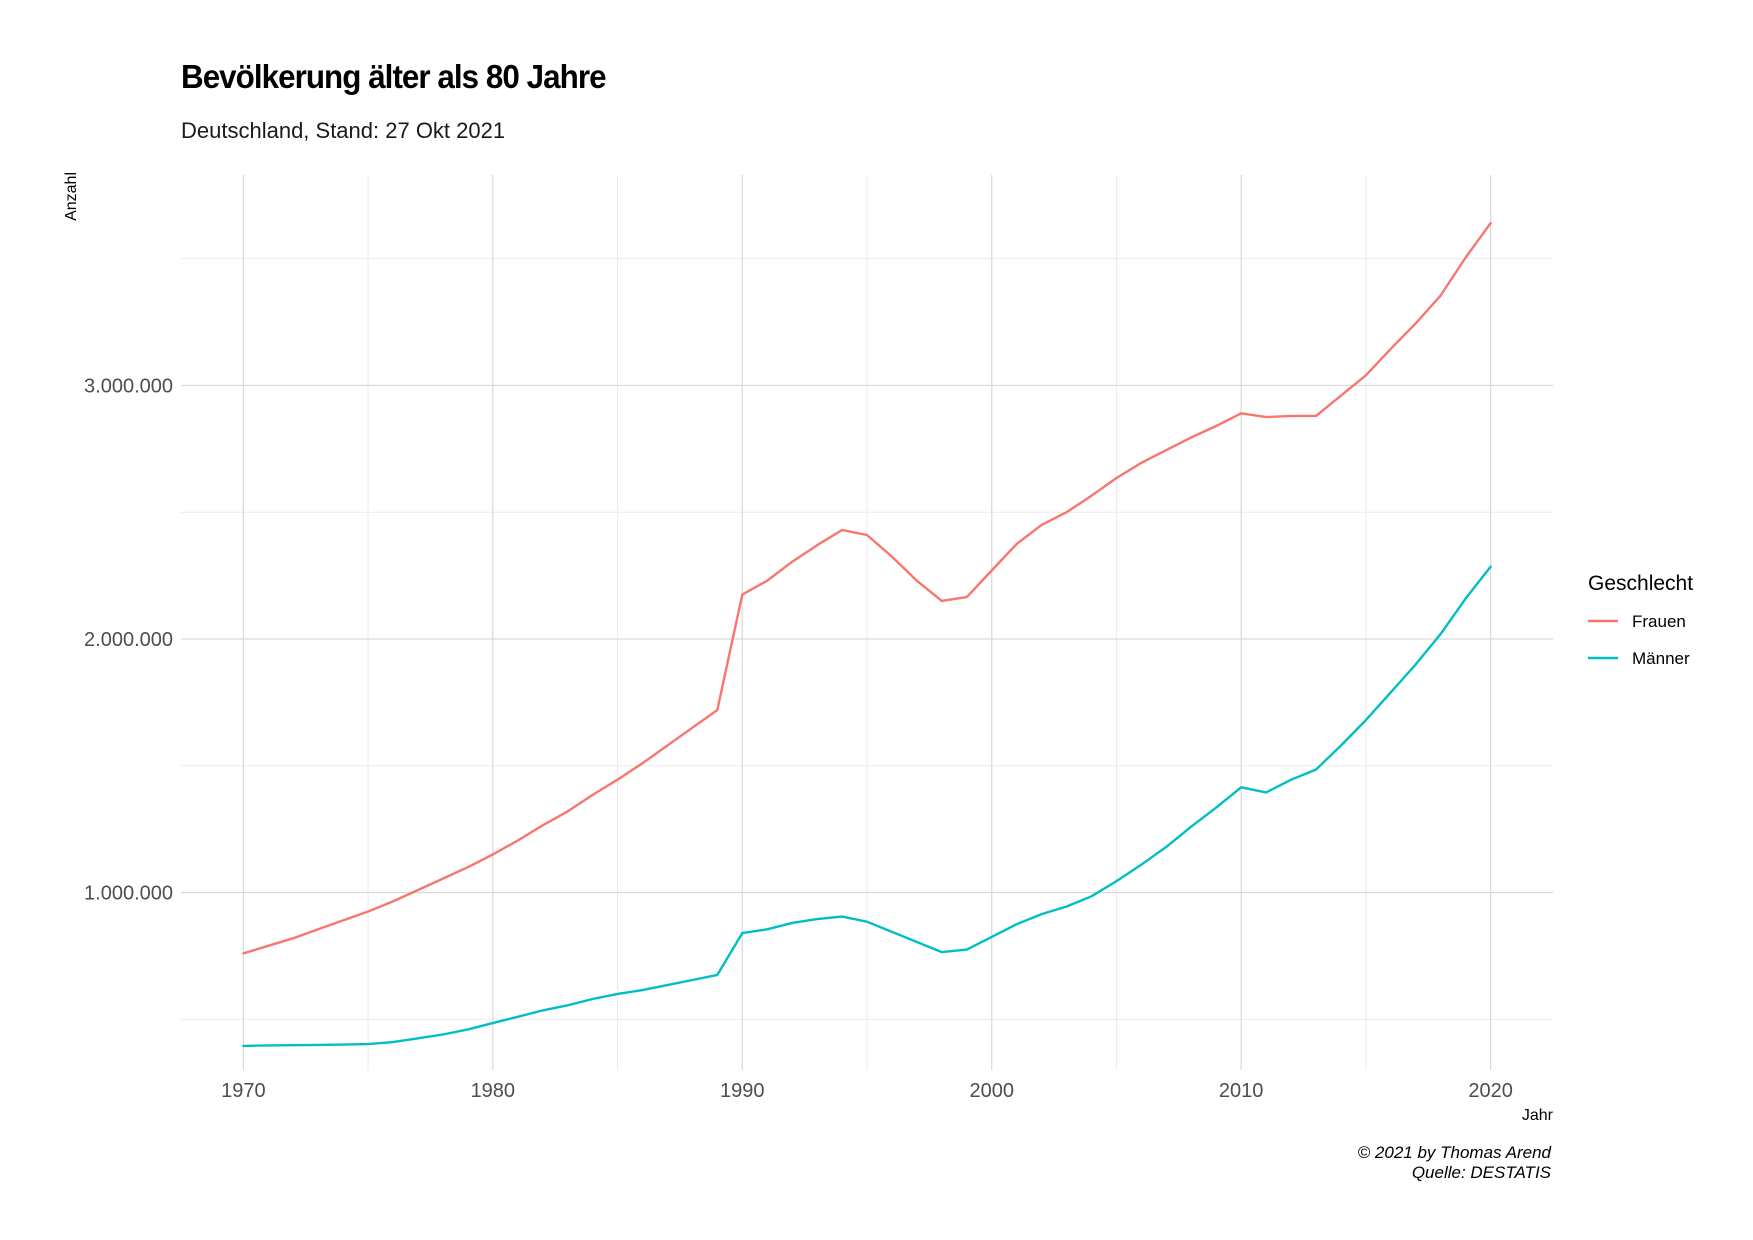 The image size is (1753, 1240). Describe the element at coordinates (128, 894) in the screenshot. I see `y-tick-label: 1.000.000` at that location.